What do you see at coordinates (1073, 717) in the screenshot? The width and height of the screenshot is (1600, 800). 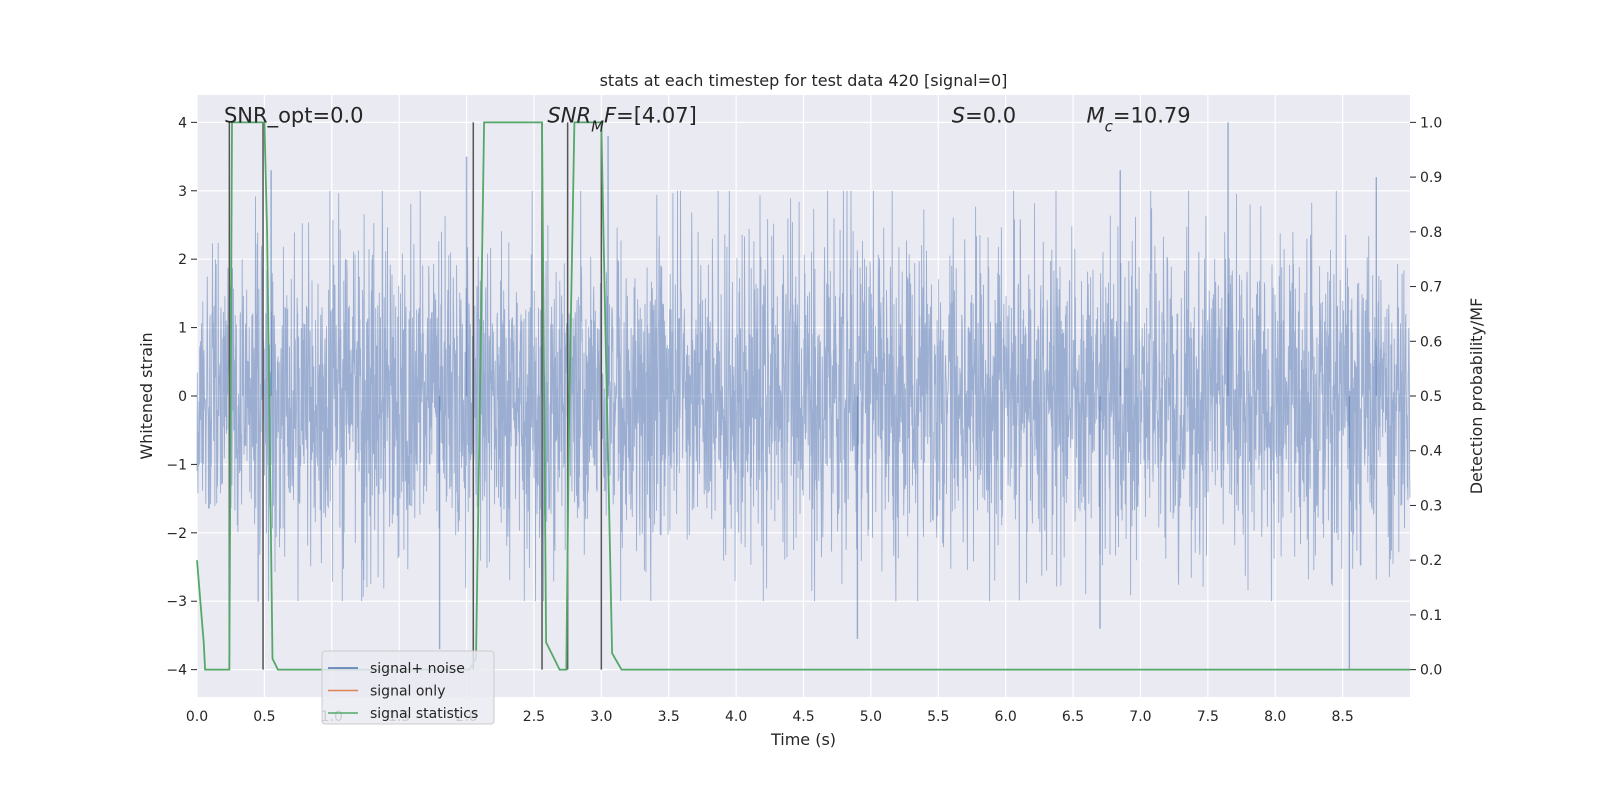 I see `x-tick-label: 6.5` at bounding box center [1073, 717].